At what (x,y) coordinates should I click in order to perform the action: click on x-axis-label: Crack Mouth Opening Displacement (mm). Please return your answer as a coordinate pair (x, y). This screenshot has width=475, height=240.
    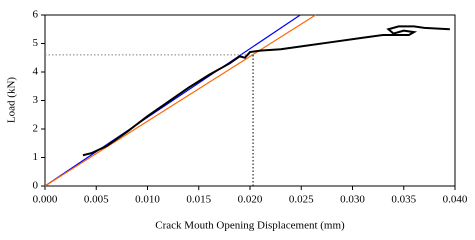
    Looking at the image, I should click on (250, 226).